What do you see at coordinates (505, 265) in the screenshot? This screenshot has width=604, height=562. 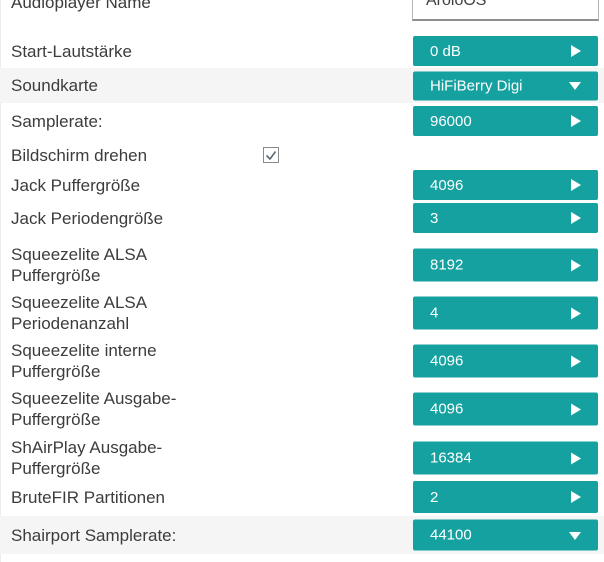 I see `squeezelite-alsa-buffer-button: 8192` at bounding box center [505, 265].